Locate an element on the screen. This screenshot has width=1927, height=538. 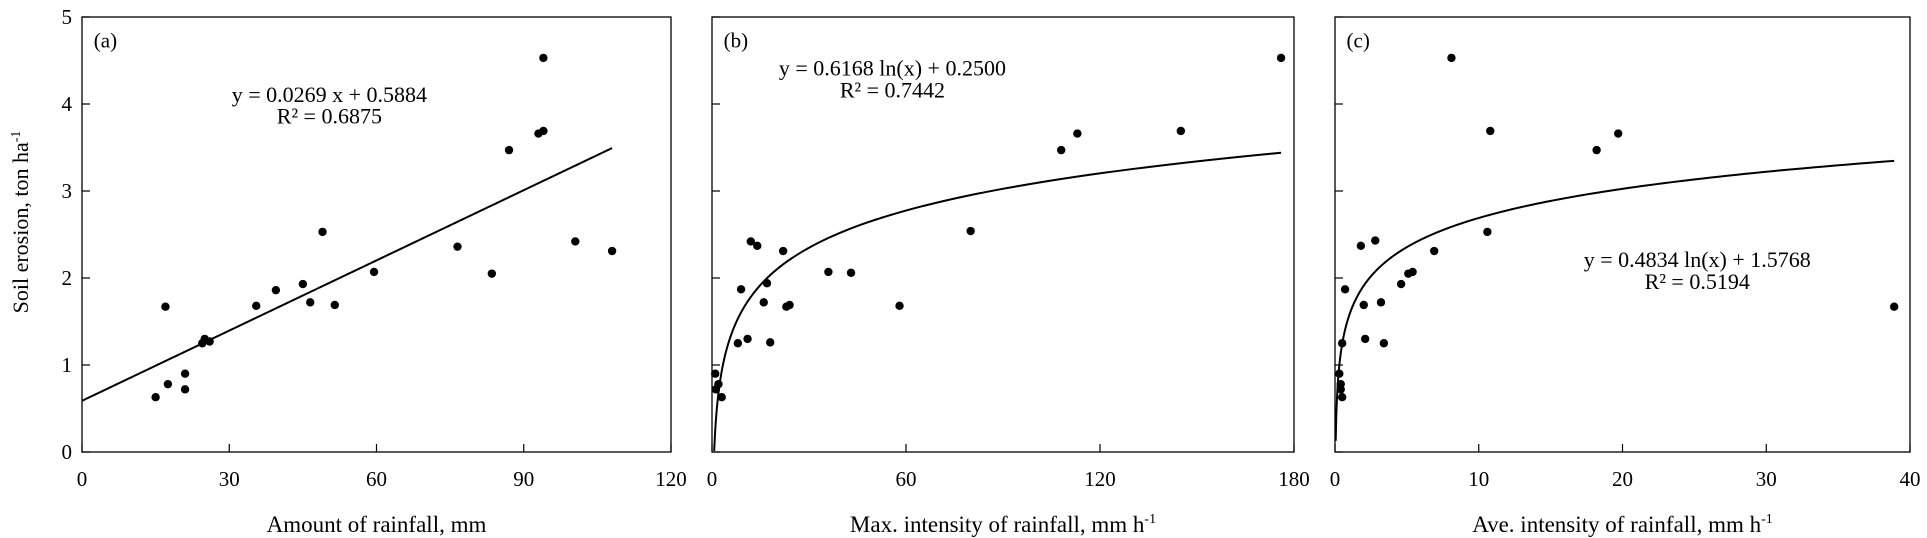
panel-label: (b) is located at coordinates (736, 40).